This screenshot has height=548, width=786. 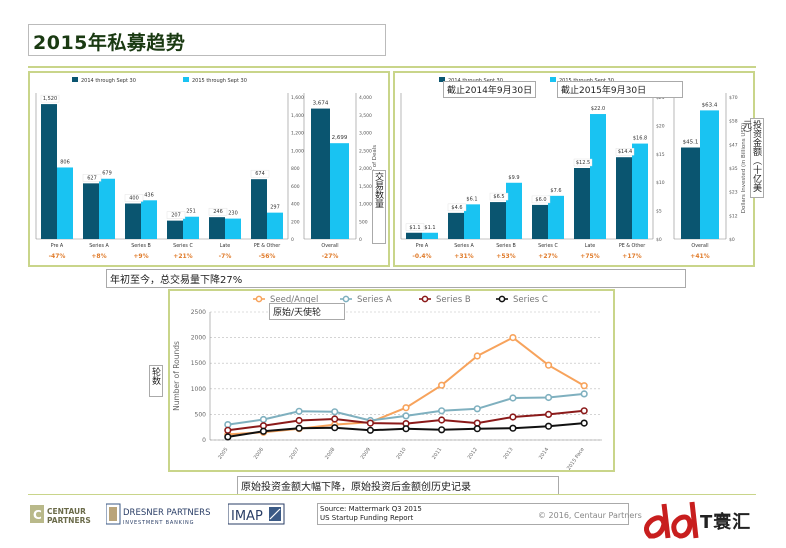 What do you see at coordinates (363, 222) in the screenshot?
I see `overall-y-tick: 500` at bounding box center [363, 222].